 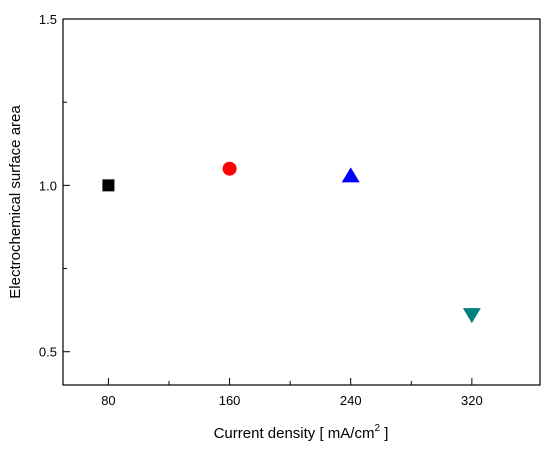 What do you see at coordinates (108, 185) in the screenshot?
I see `data-point-square` at bounding box center [108, 185].